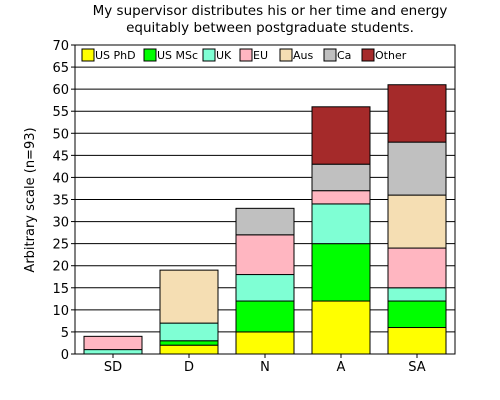  I want to click on y-tick-label: 20, so click(60, 267).